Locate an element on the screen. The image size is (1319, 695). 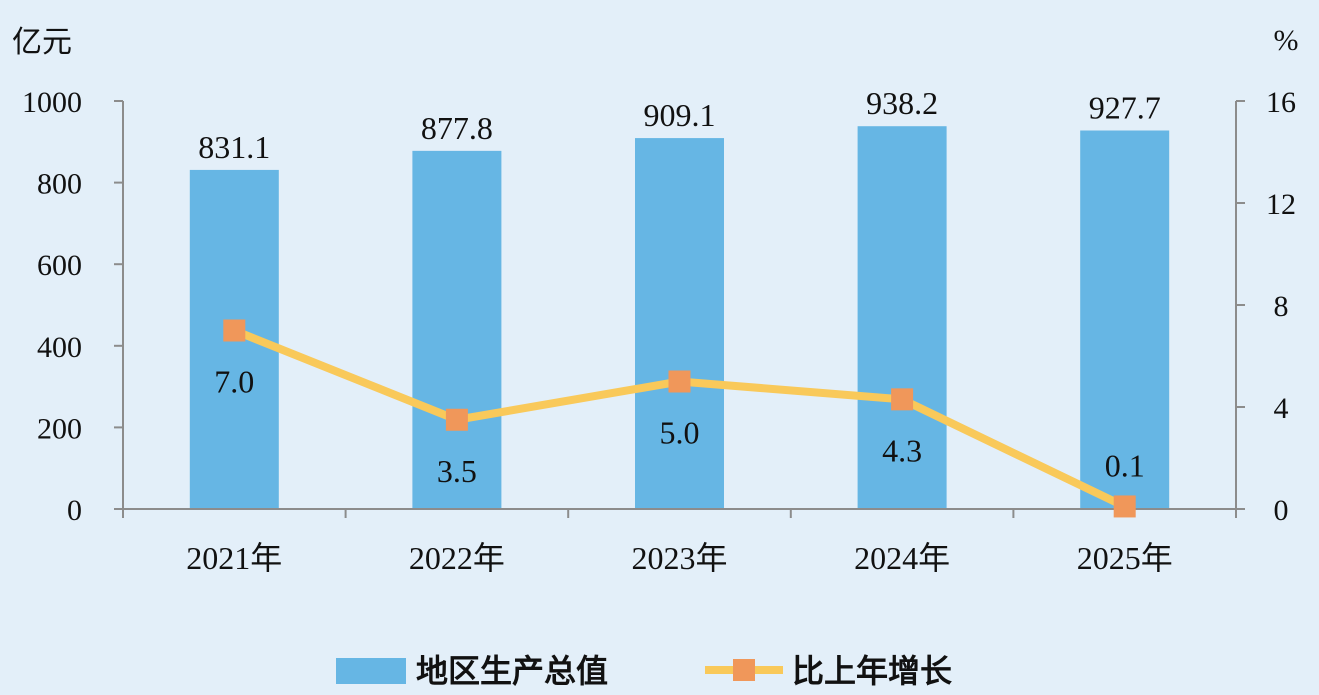
legend-bar-swatch is located at coordinates (371, 671).